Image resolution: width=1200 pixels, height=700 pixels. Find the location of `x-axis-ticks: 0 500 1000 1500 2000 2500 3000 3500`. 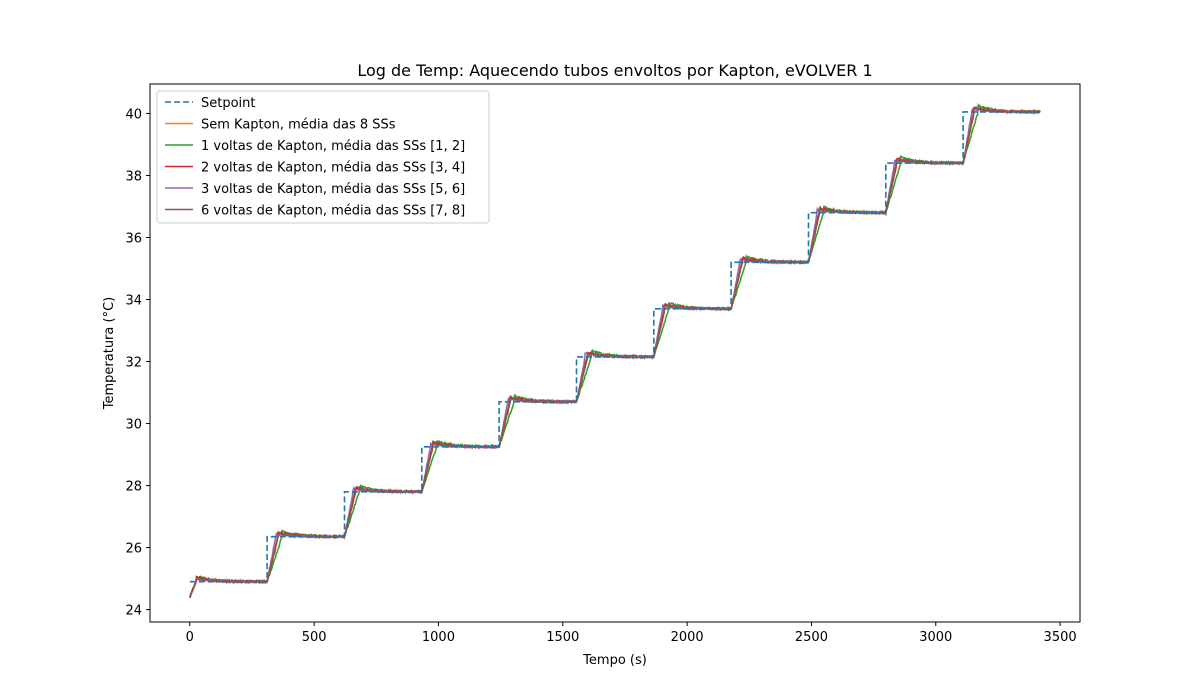

x-axis-ticks: 0 500 1000 1500 2000 2500 3000 3500 is located at coordinates (631, 633).